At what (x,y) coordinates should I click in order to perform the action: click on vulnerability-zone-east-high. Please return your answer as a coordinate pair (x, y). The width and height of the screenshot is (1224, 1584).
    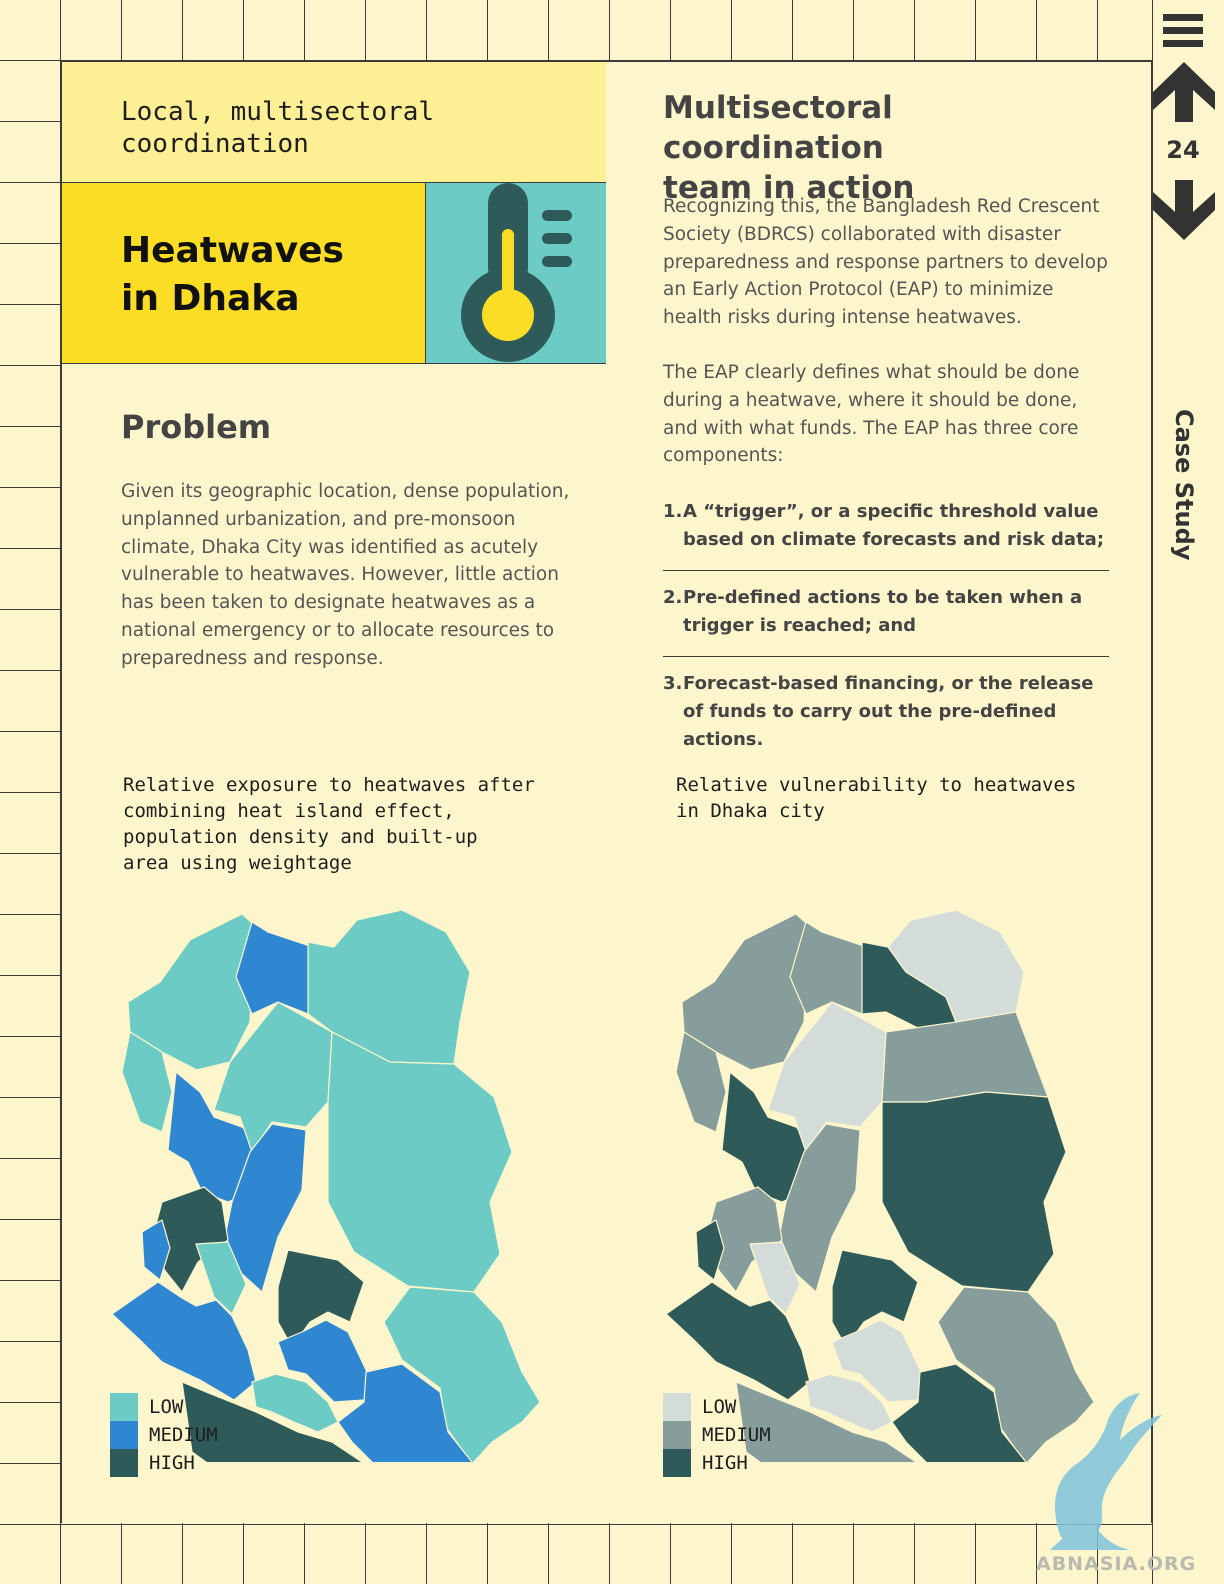
    Looking at the image, I should click on (974, 1192).